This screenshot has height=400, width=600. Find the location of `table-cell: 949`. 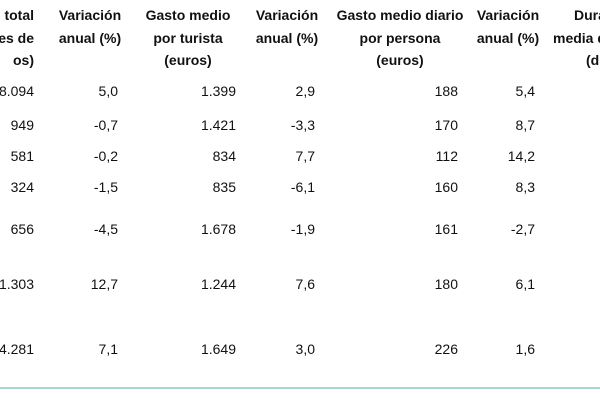

table-cell: 949 is located at coordinates (22, 125).